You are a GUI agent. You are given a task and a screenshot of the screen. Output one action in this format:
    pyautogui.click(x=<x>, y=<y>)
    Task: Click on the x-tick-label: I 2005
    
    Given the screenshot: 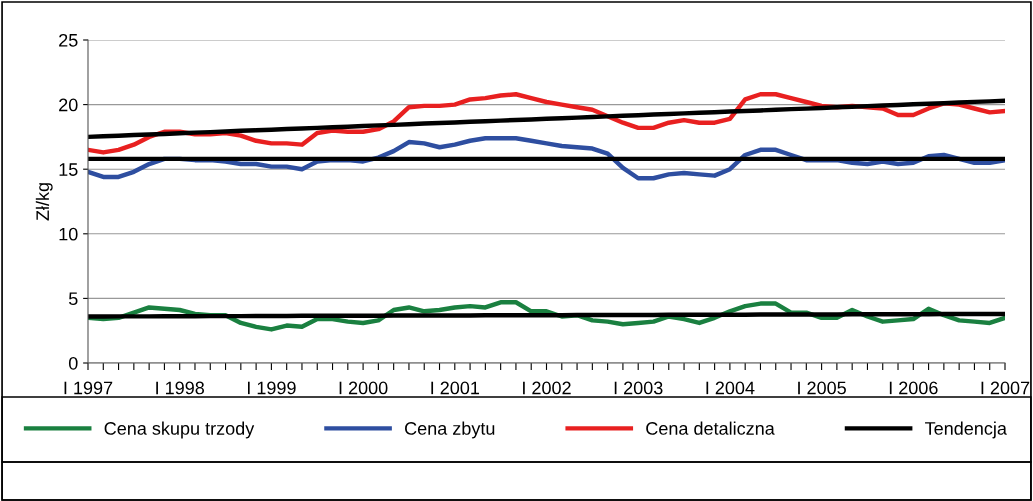 What is the action you would take?
    pyautogui.click(x=822, y=388)
    